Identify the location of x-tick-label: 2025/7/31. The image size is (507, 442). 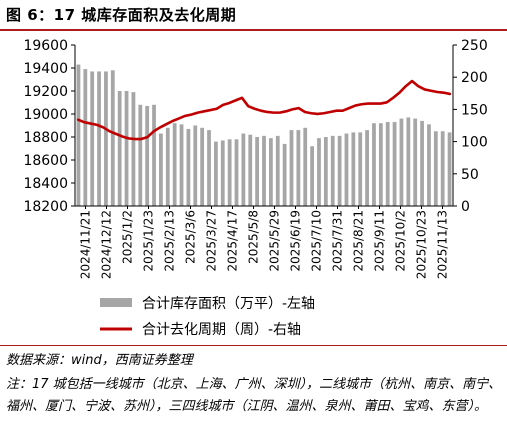
(338, 241).